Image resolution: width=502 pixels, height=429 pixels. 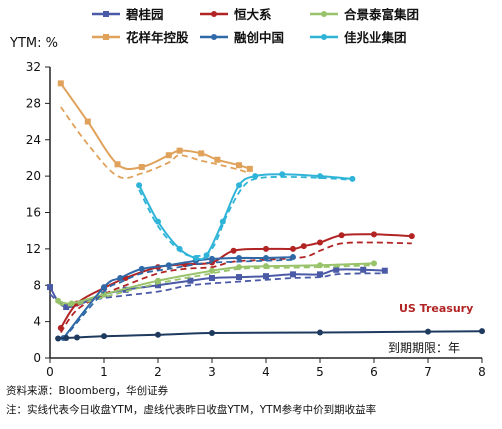 I want to click on x-tick-label: 0, so click(x=50, y=372).